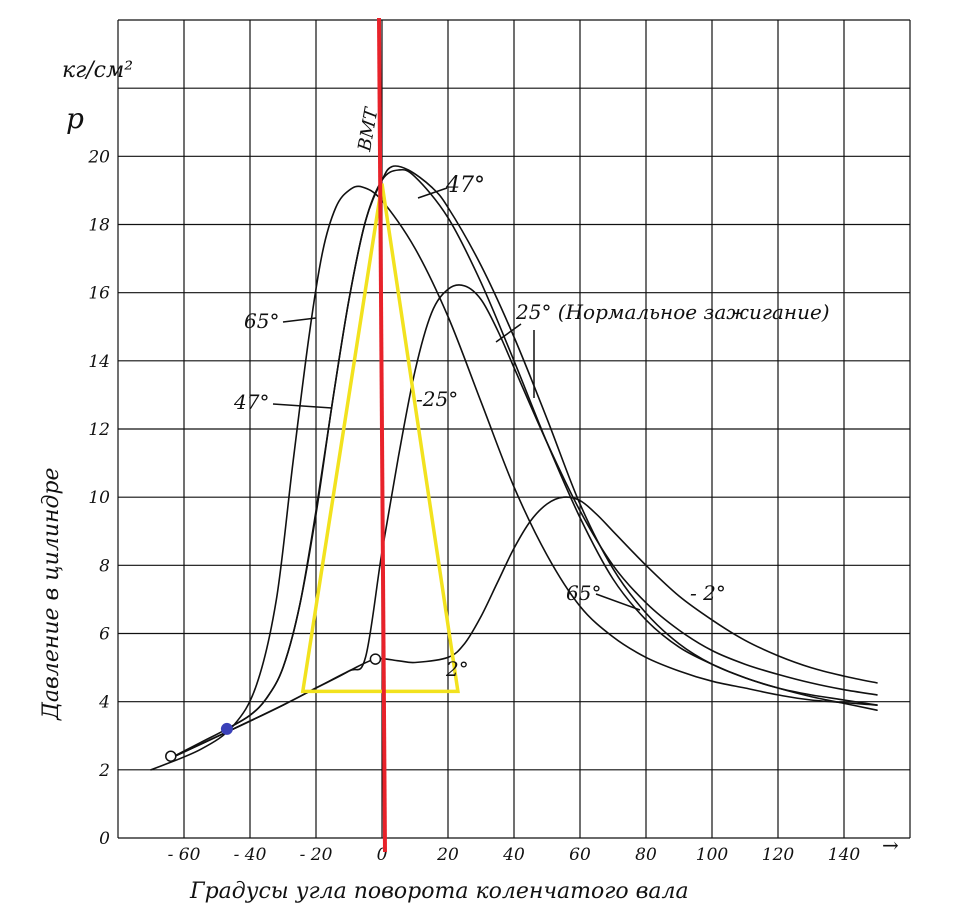 This screenshot has height=920, width=955. I want to click on y-tick-label: 0, so click(104, 839).